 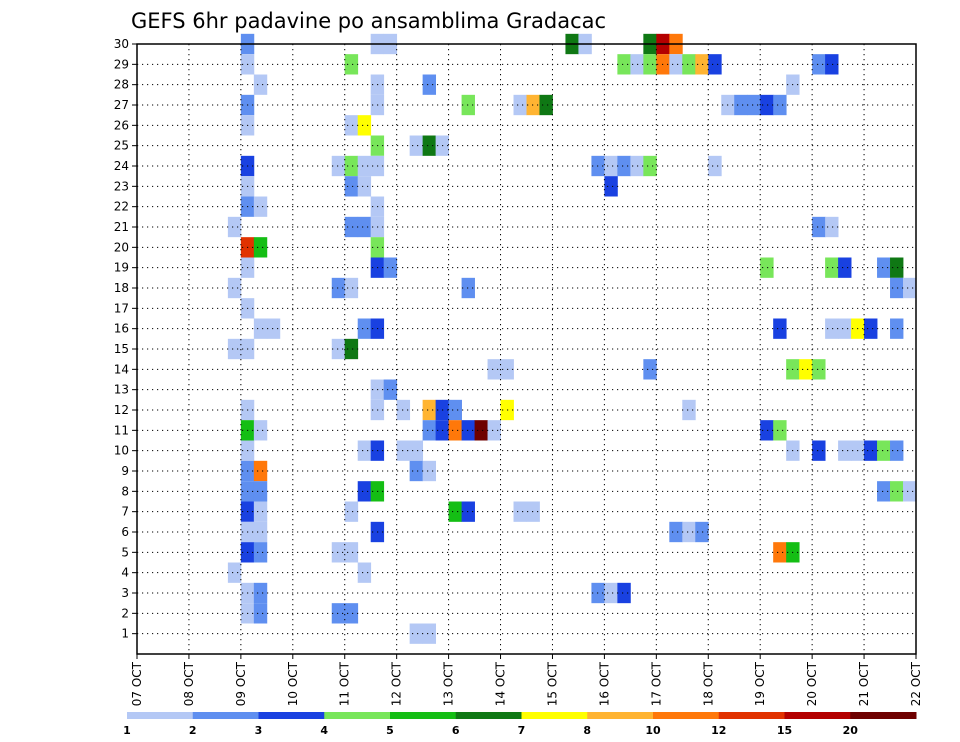 I want to click on color-legend: 1 2 3 4 5 6 7 8 10 12 15 20, so click(x=520, y=724).